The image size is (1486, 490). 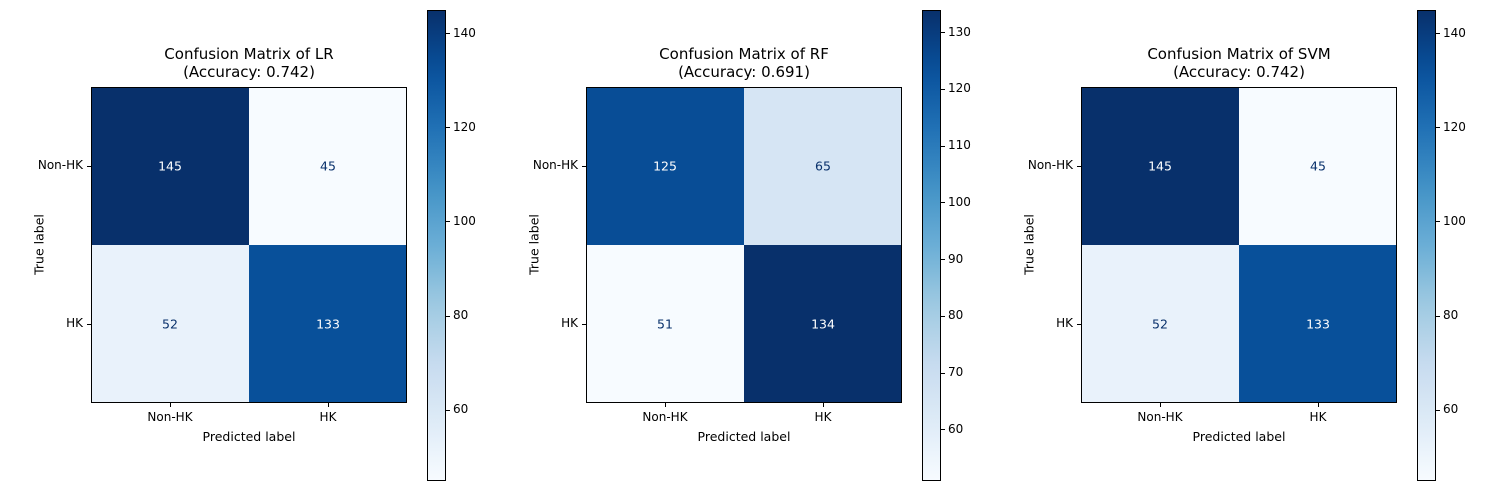 I want to click on colorbar-tick-label: 70, so click(x=956, y=372).